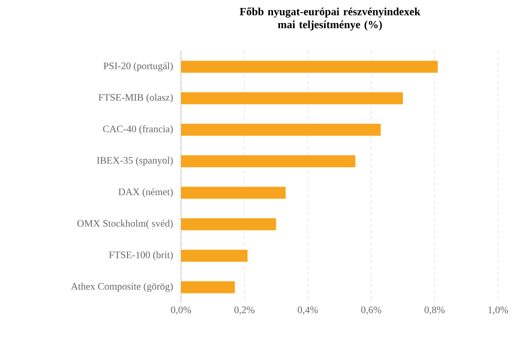 This screenshot has width=530, height=341. I want to click on y-tick-label: FTSE-MIB (olasz), so click(135, 98).